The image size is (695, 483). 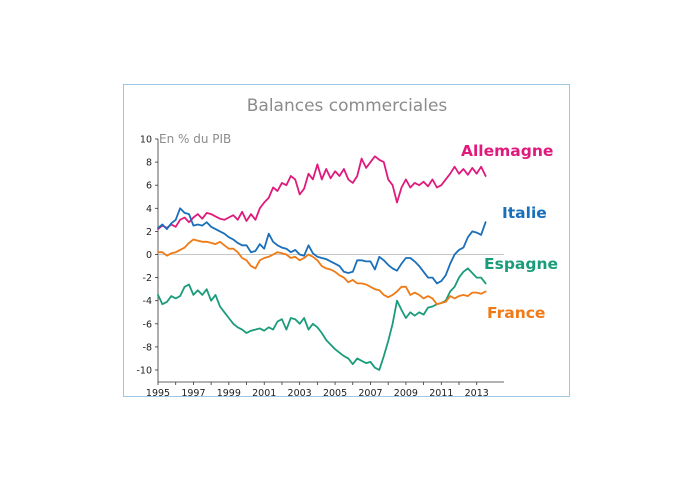 What do you see at coordinates (147, 347) in the screenshot?
I see `y-tick-label: -8` at bounding box center [147, 347].